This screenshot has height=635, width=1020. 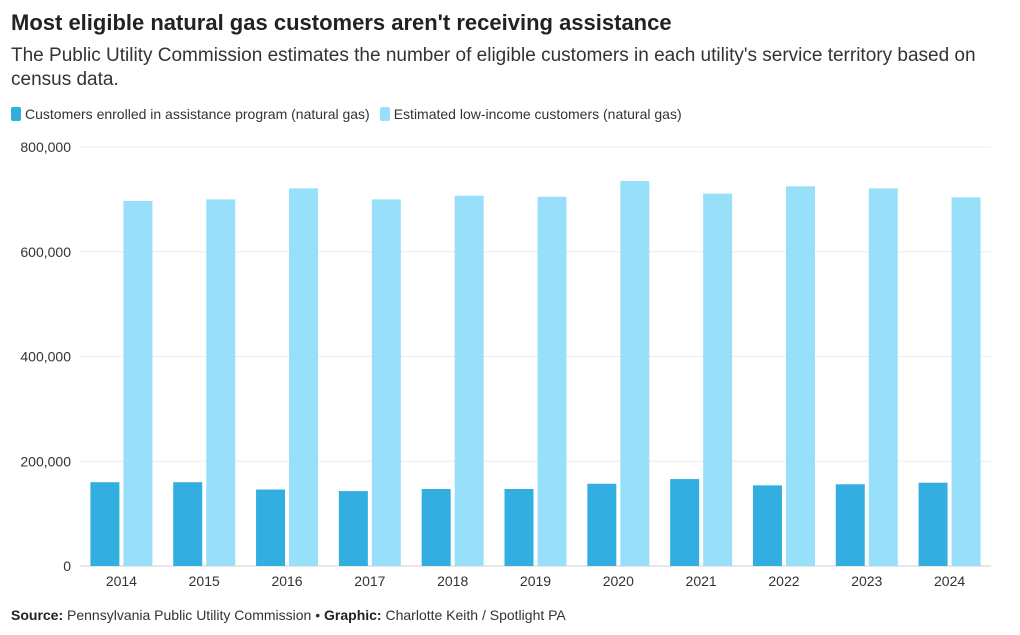 I want to click on x-tick-label: 2022, so click(x=783, y=581).